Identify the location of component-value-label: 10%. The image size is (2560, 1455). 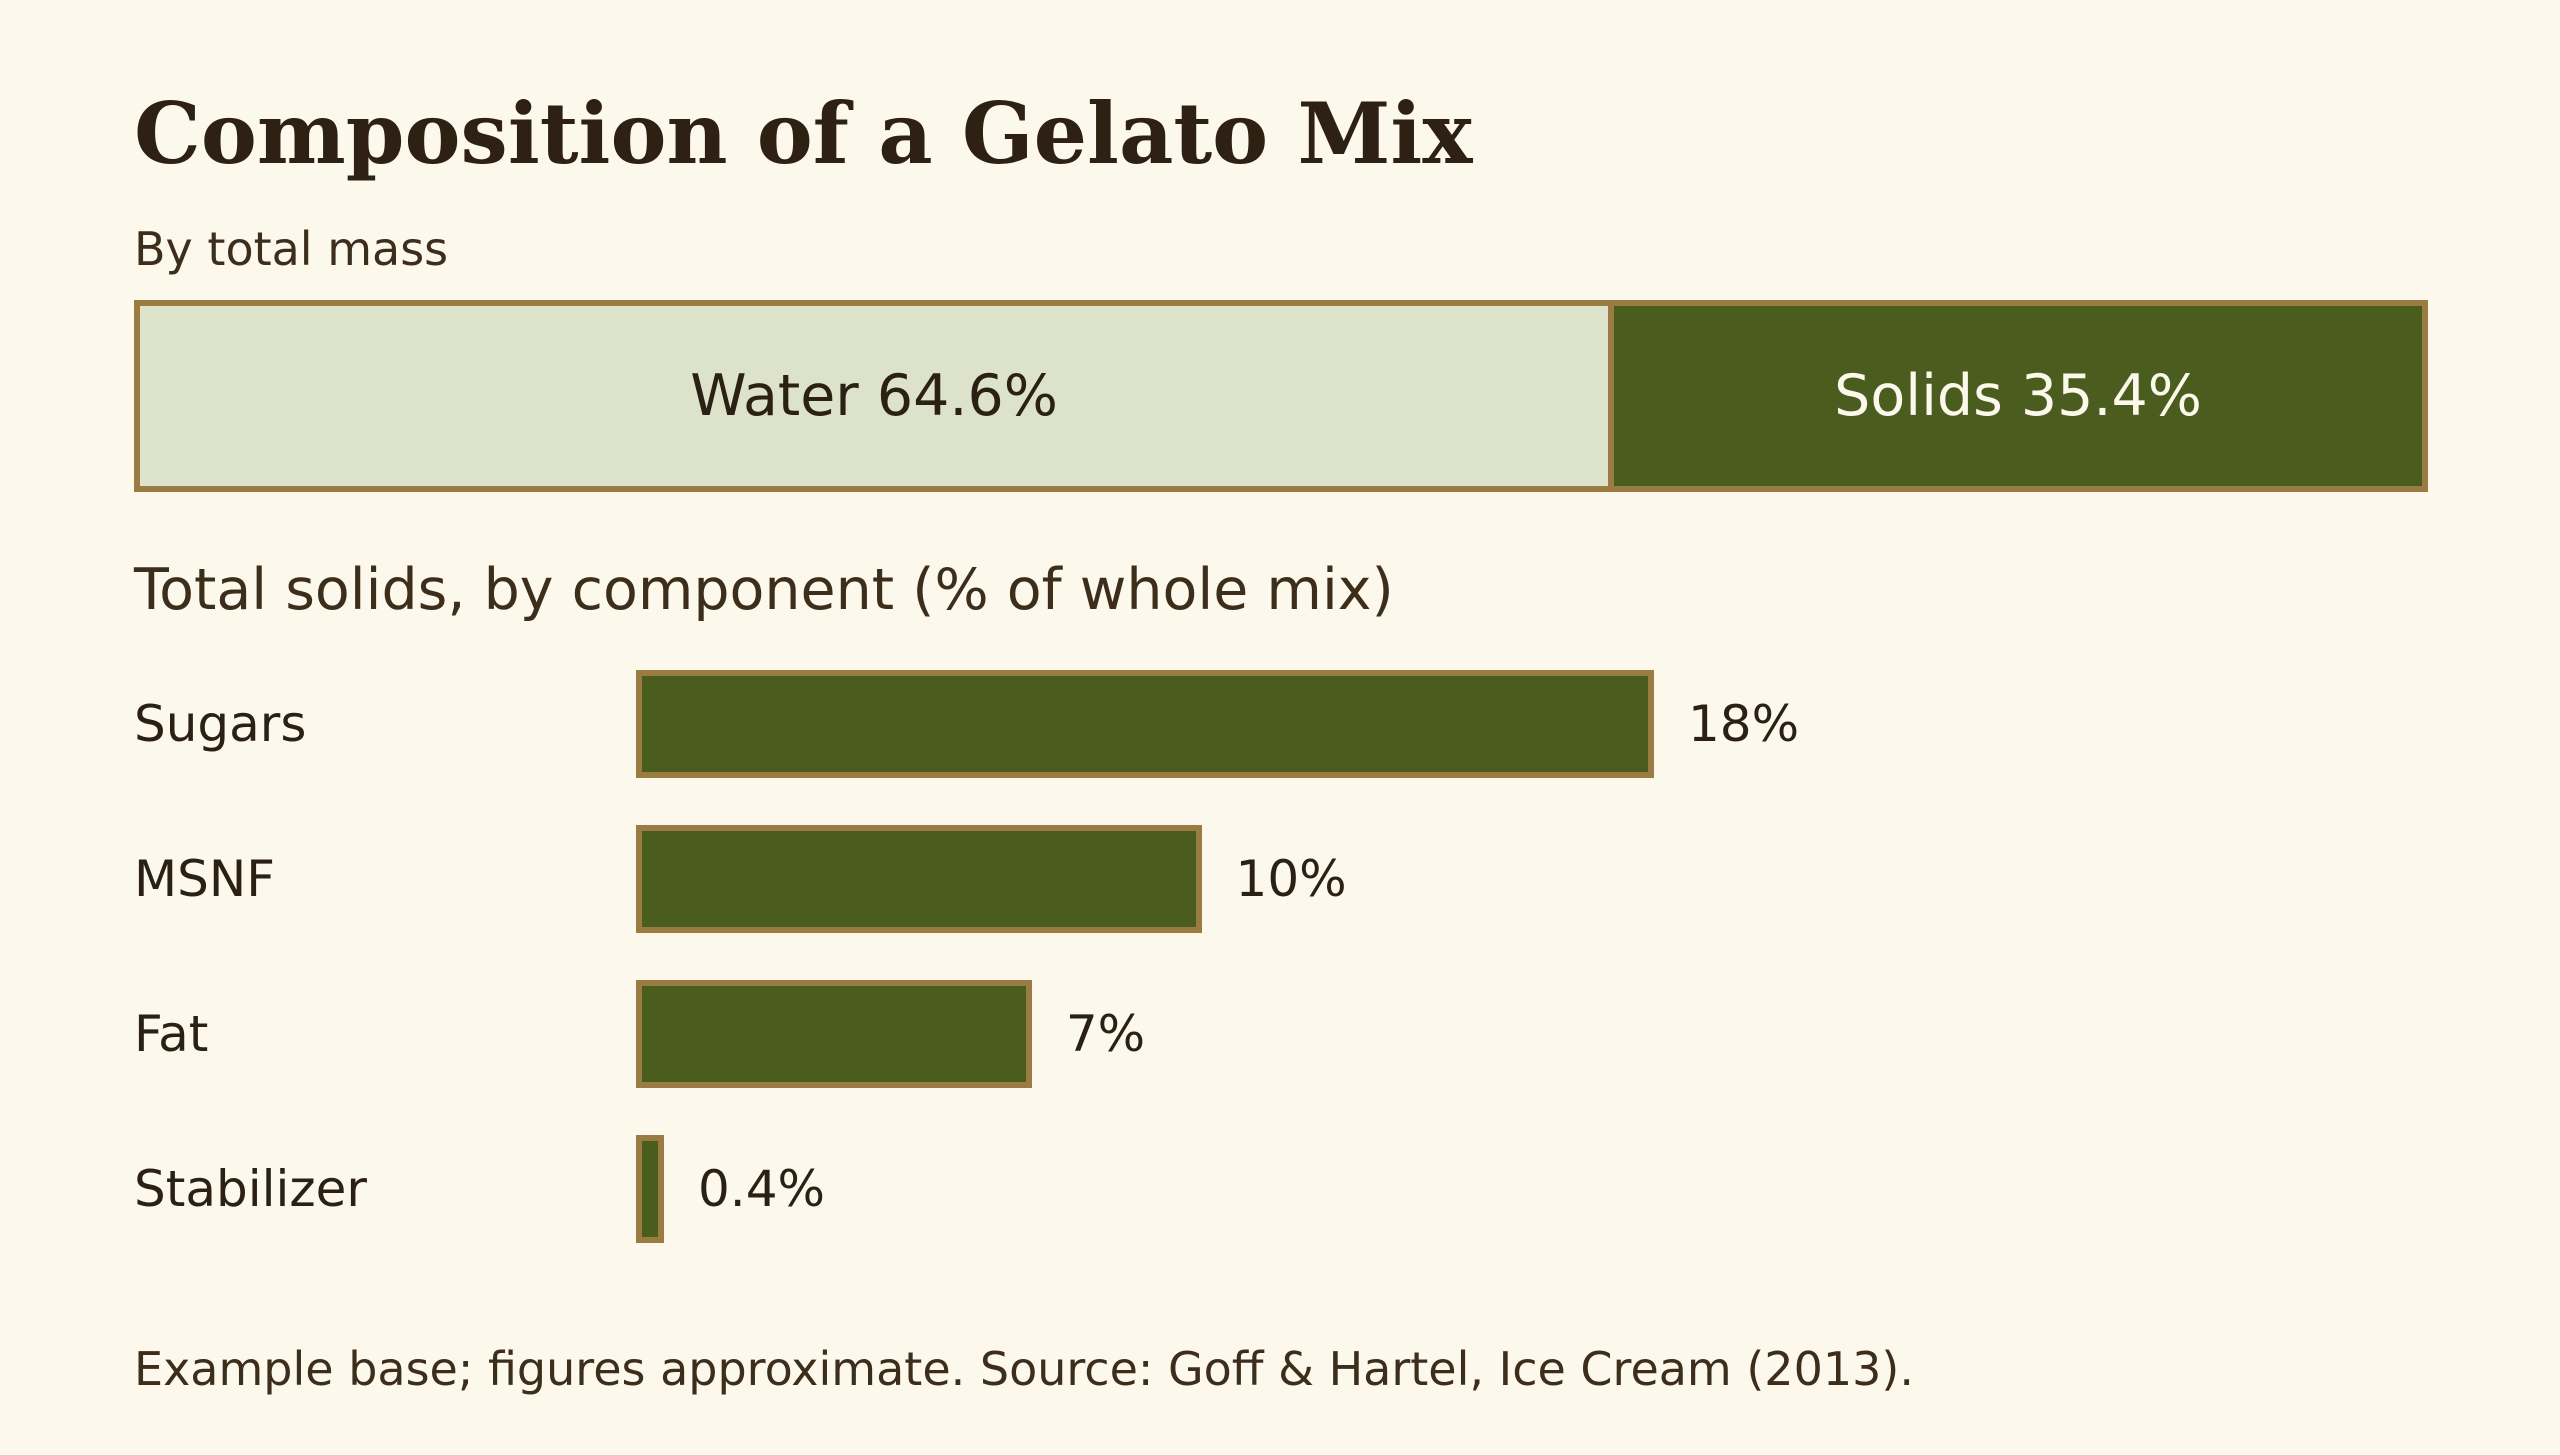
(1291, 879).